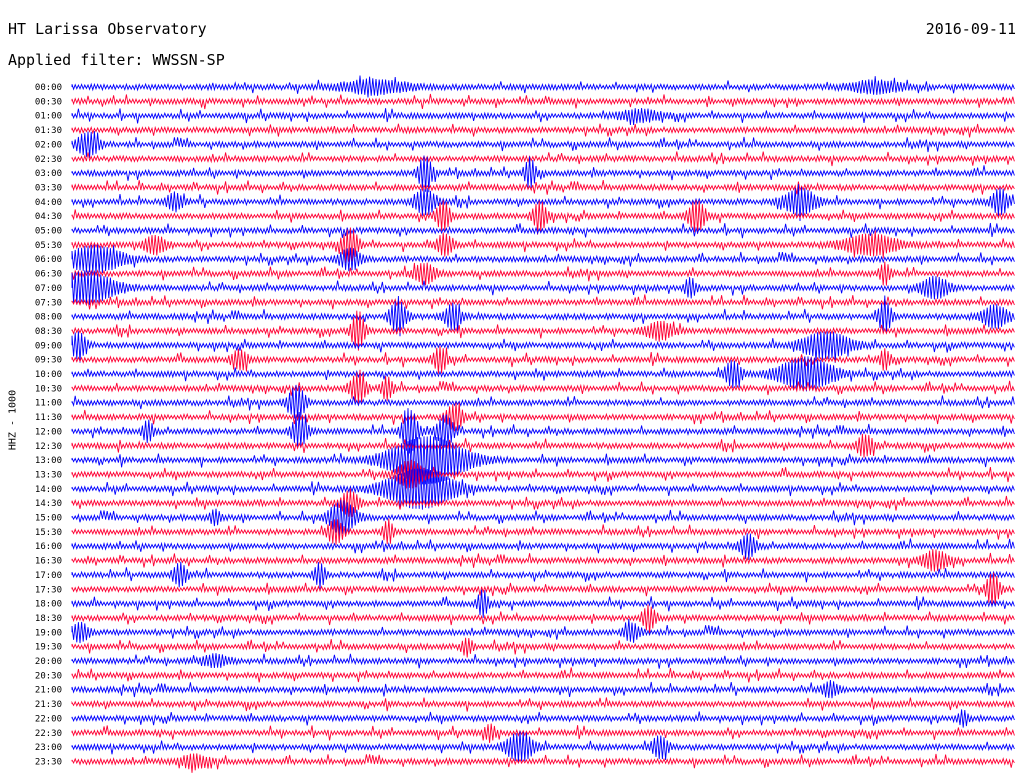  Describe the element at coordinates (48, 131) in the screenshot. I see `row-time-label: 01:30` at that location.